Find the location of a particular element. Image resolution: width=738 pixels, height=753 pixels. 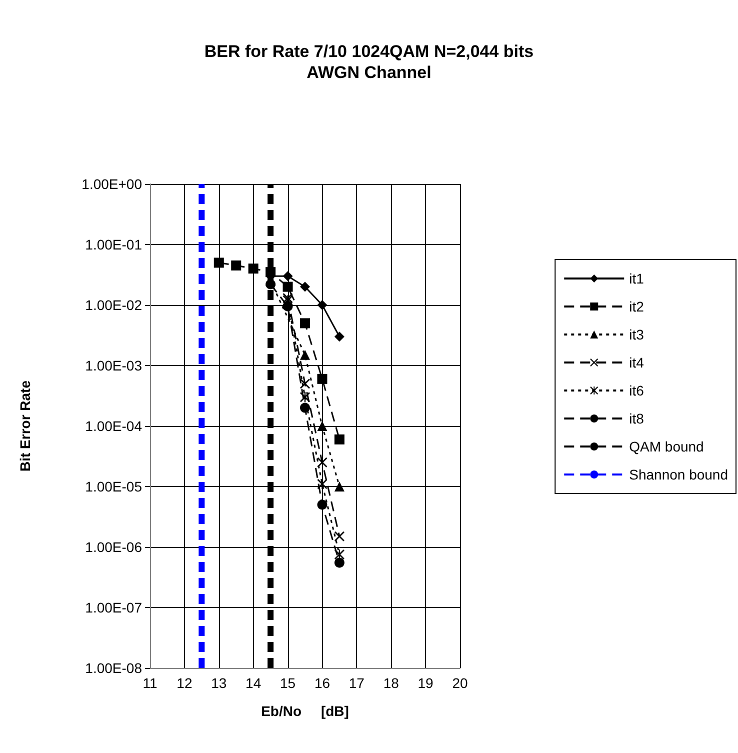

y-tick-label: 1.00E-04 is located at coordinates (113, 426).